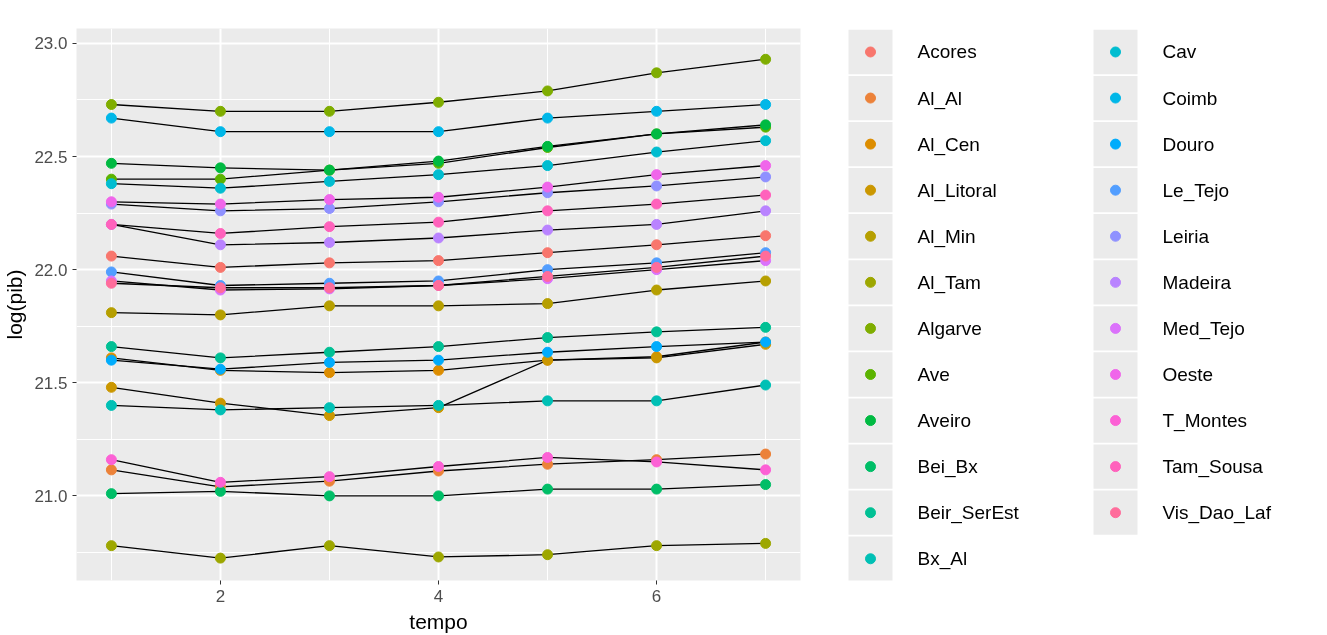 The image size is (1327, 635). Describe the element at coordinates (51, 157) in the screenshot. I see `y-tick-label: 22.5` at that location.